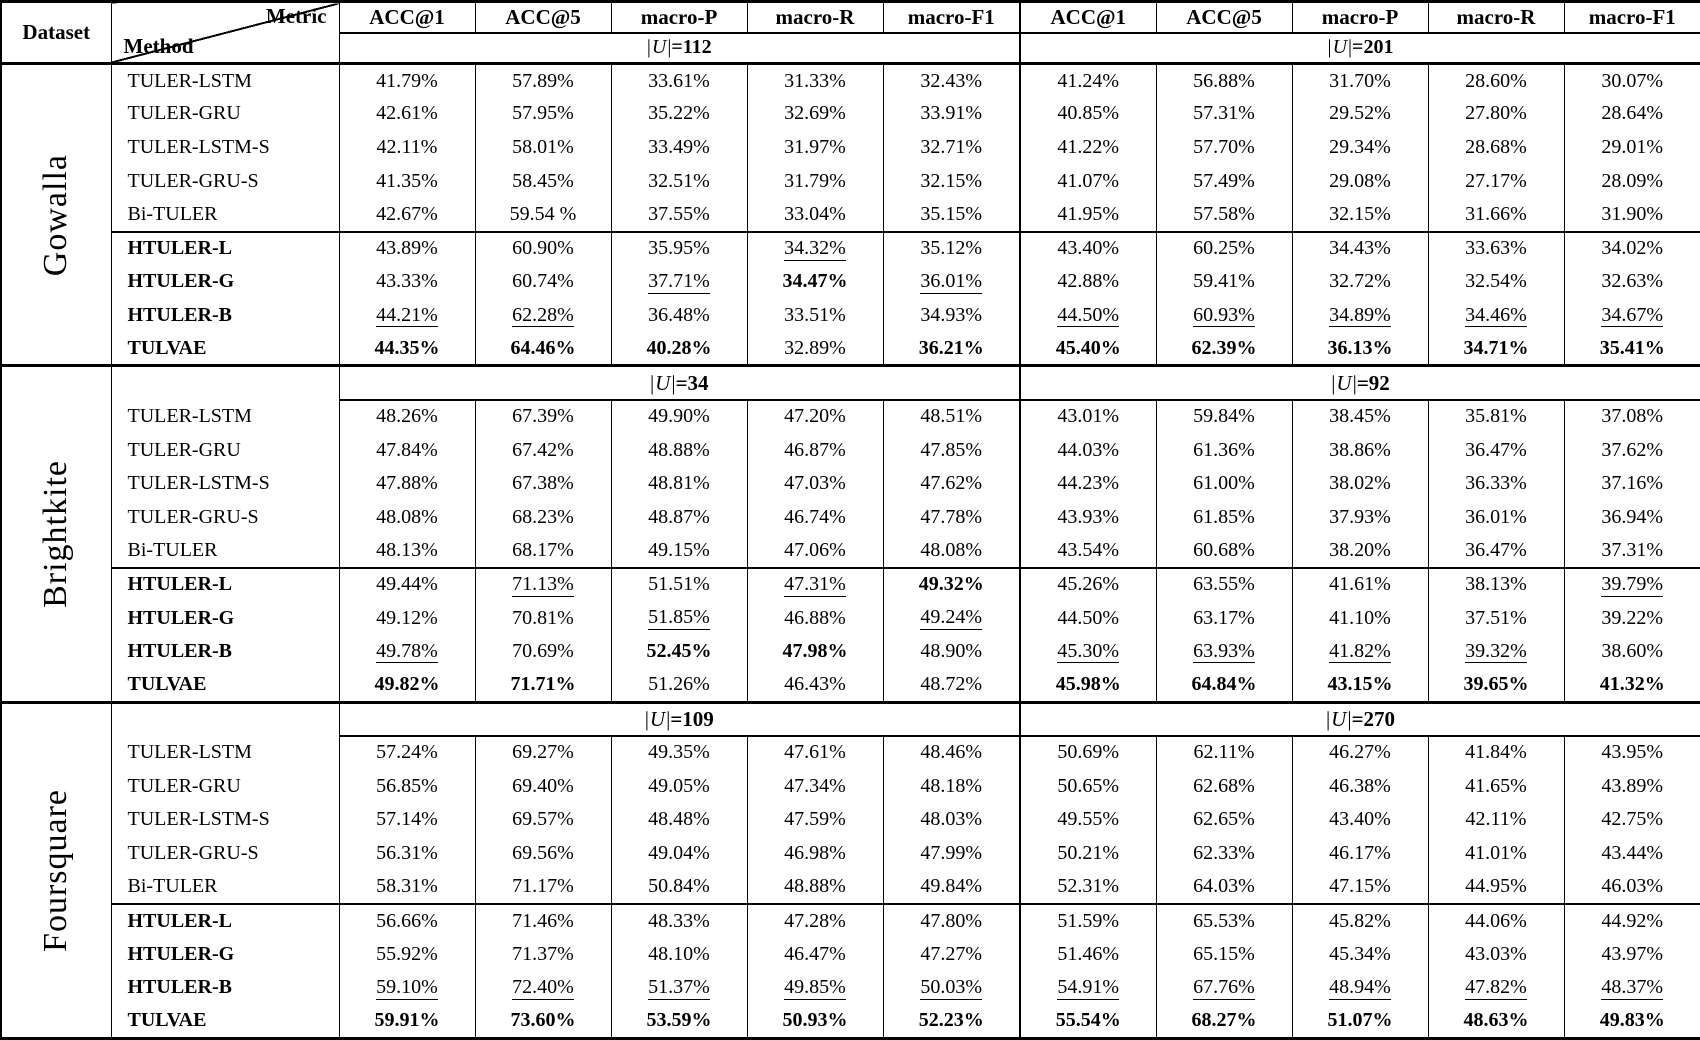 The width and height of the screenshot is (1700, 1040). I want to click on value-cell: 37.51%, so click(1496, 618).